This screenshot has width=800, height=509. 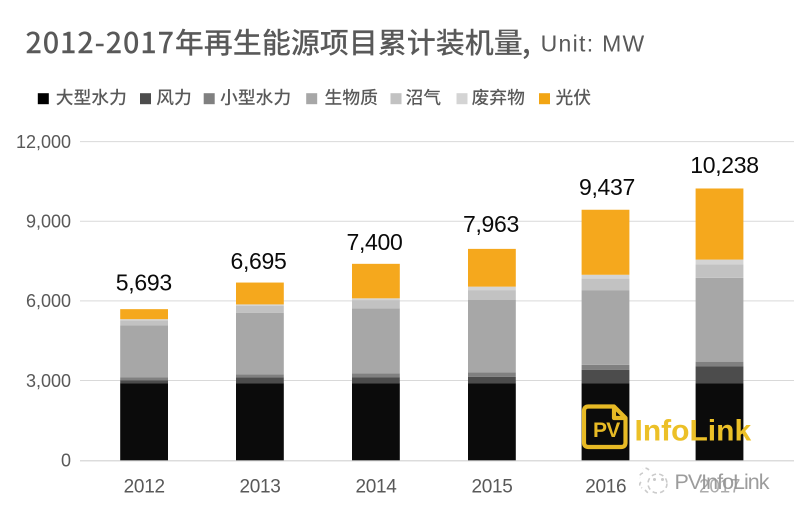 What do you see at coordinates (374, 242) in the screenshot?
I see `svg-text: 7,400` at bounding box center [374, 242].